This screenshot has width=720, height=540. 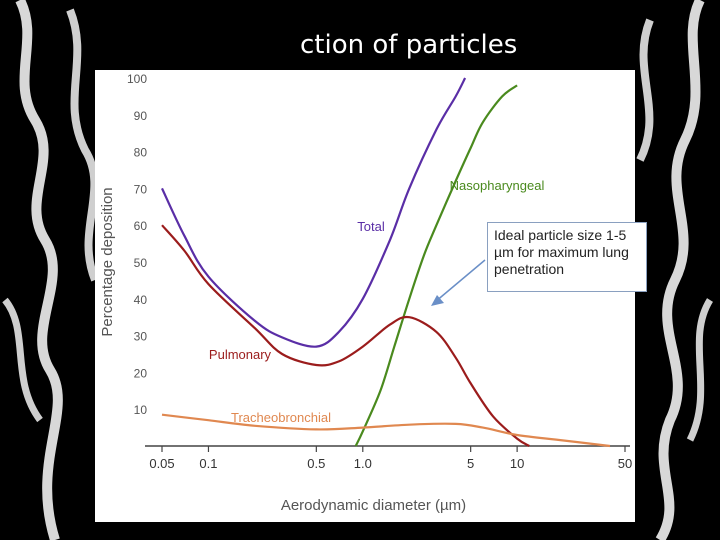 I want to click on x-tick-label: 0.5, so click(x=316, y=463).